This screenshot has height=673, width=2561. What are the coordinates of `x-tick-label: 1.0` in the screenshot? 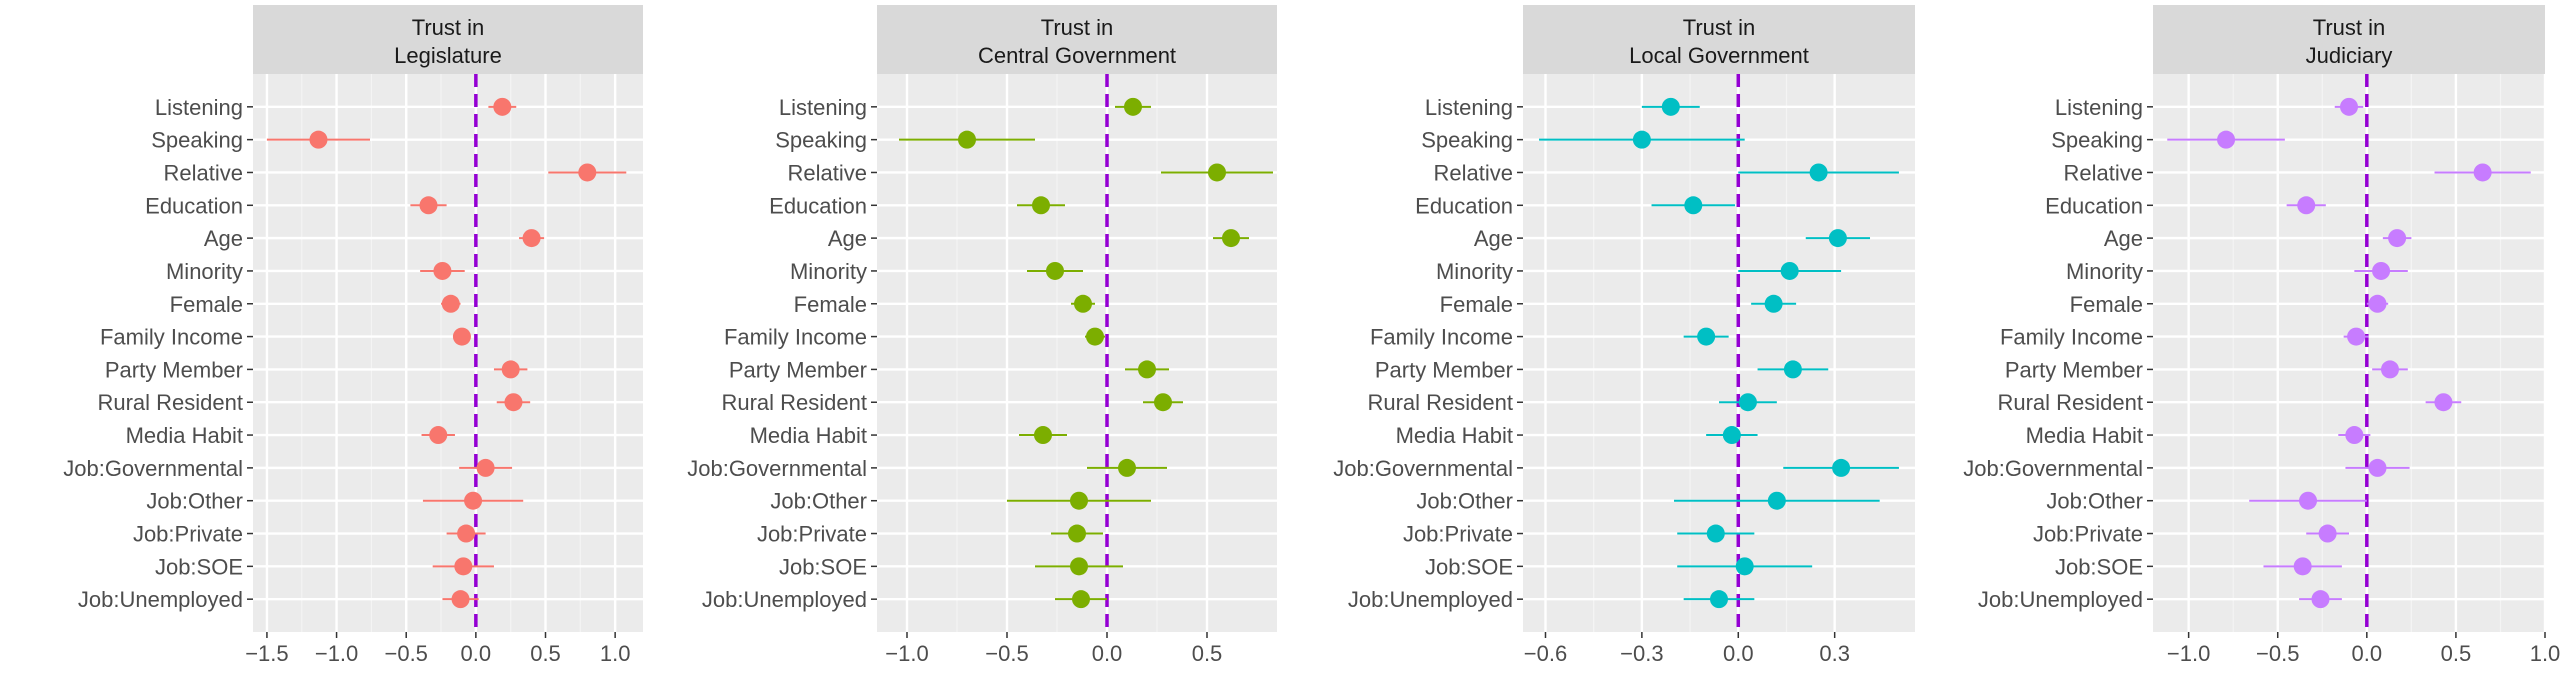 It's located at (2545, 653).